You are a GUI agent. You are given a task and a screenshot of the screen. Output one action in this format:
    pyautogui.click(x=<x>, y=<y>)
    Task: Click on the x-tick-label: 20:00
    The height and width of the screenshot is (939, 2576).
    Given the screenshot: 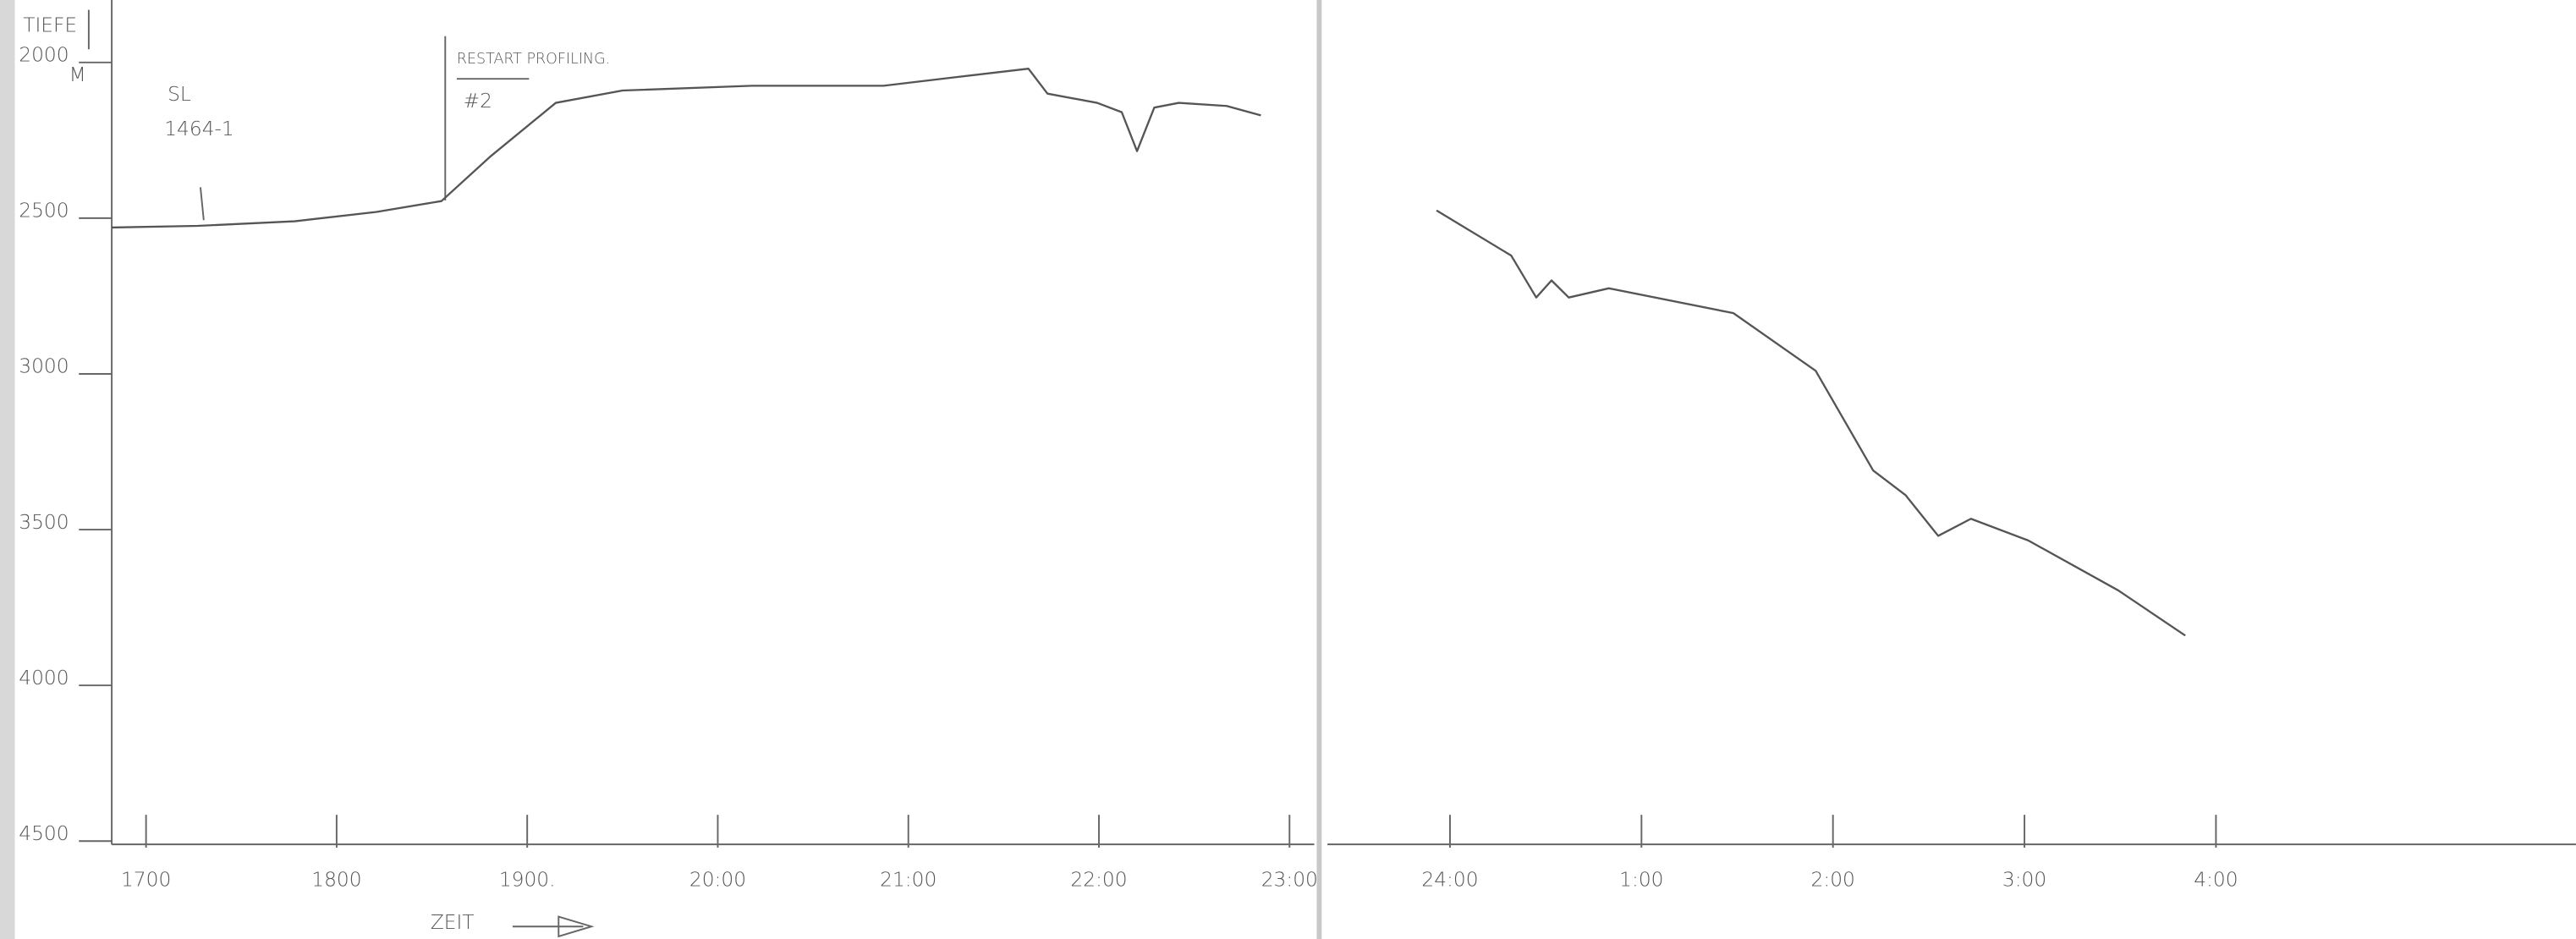 What is the action you would take?
    pyautogui.click(x=718, y=879)
    